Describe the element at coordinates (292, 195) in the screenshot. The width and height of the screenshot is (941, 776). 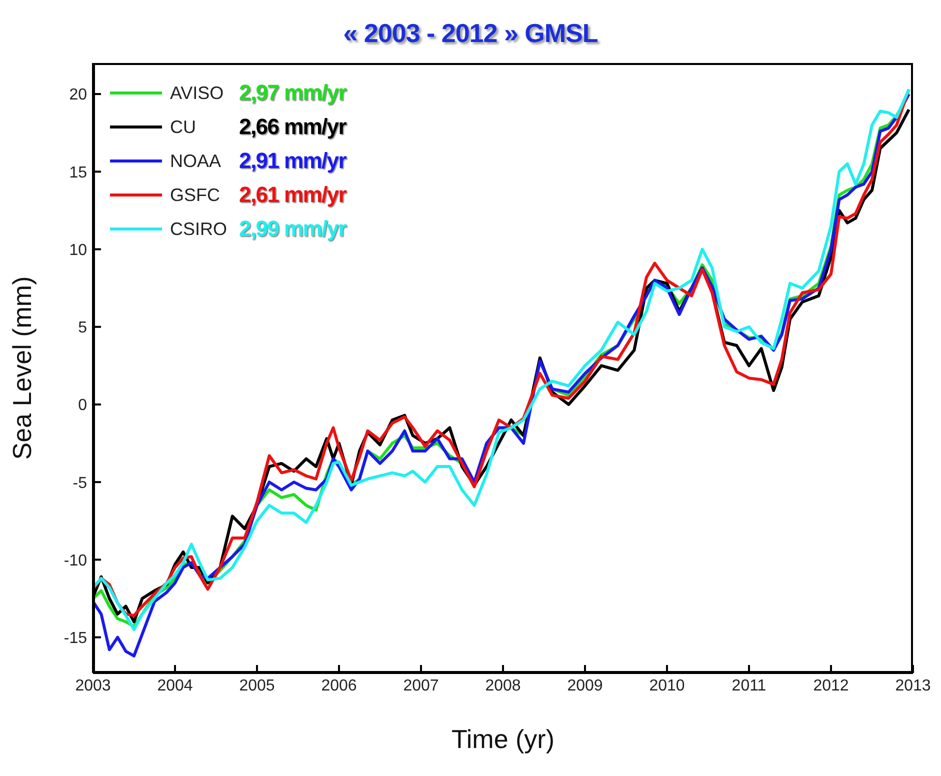
I see `annotation: 2,61 mm/yr` at that location.